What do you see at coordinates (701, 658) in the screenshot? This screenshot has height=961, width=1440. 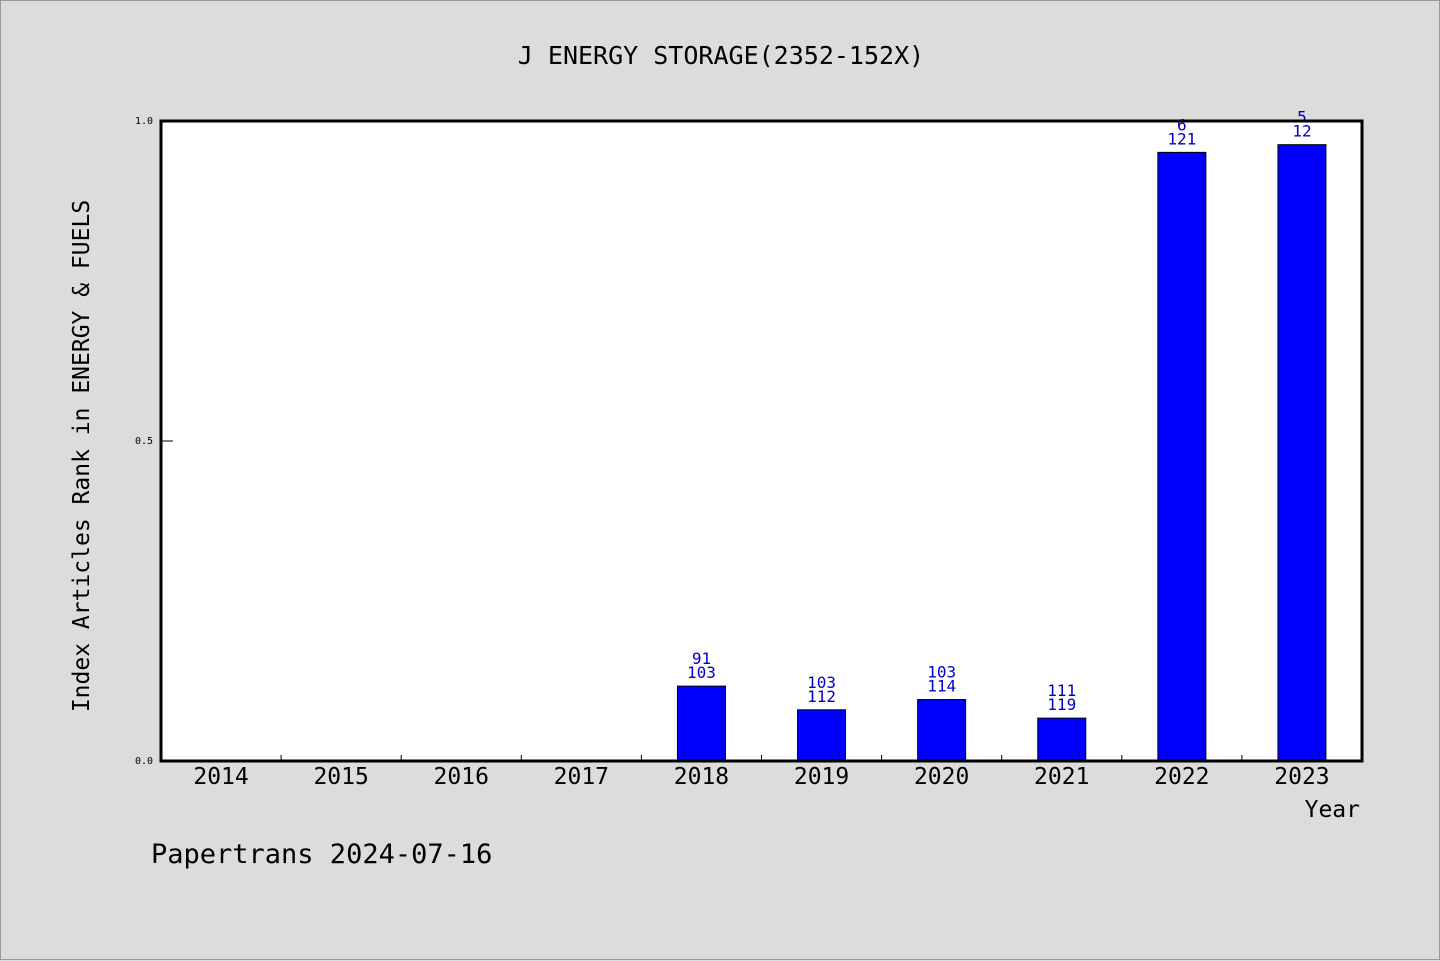 I see `bar-label-2018-top: 91` at bounding box center [701, 658].